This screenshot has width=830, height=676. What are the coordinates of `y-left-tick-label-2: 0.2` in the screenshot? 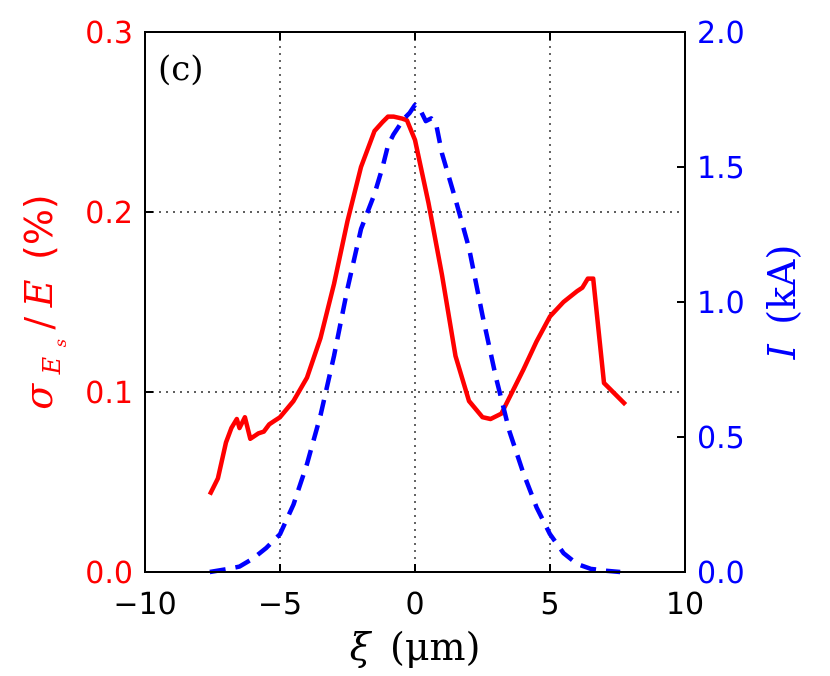 It's located at (109, 213).